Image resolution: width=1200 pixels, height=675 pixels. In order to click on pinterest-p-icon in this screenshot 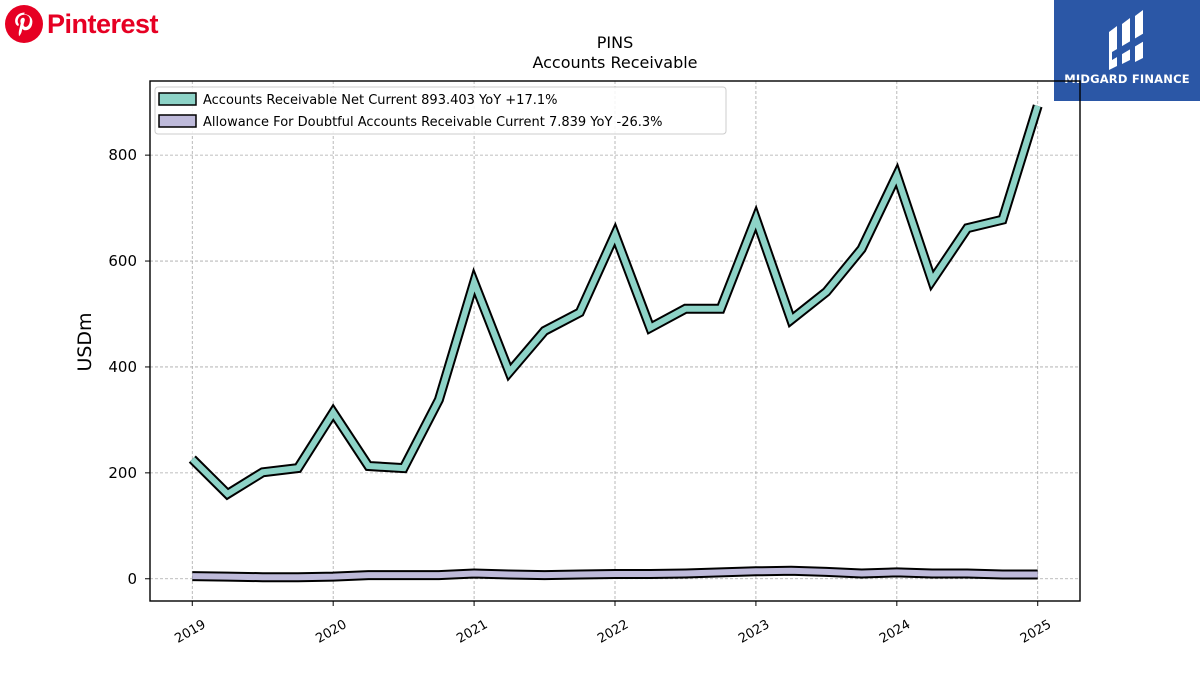, I will do `click(24, 24)`.